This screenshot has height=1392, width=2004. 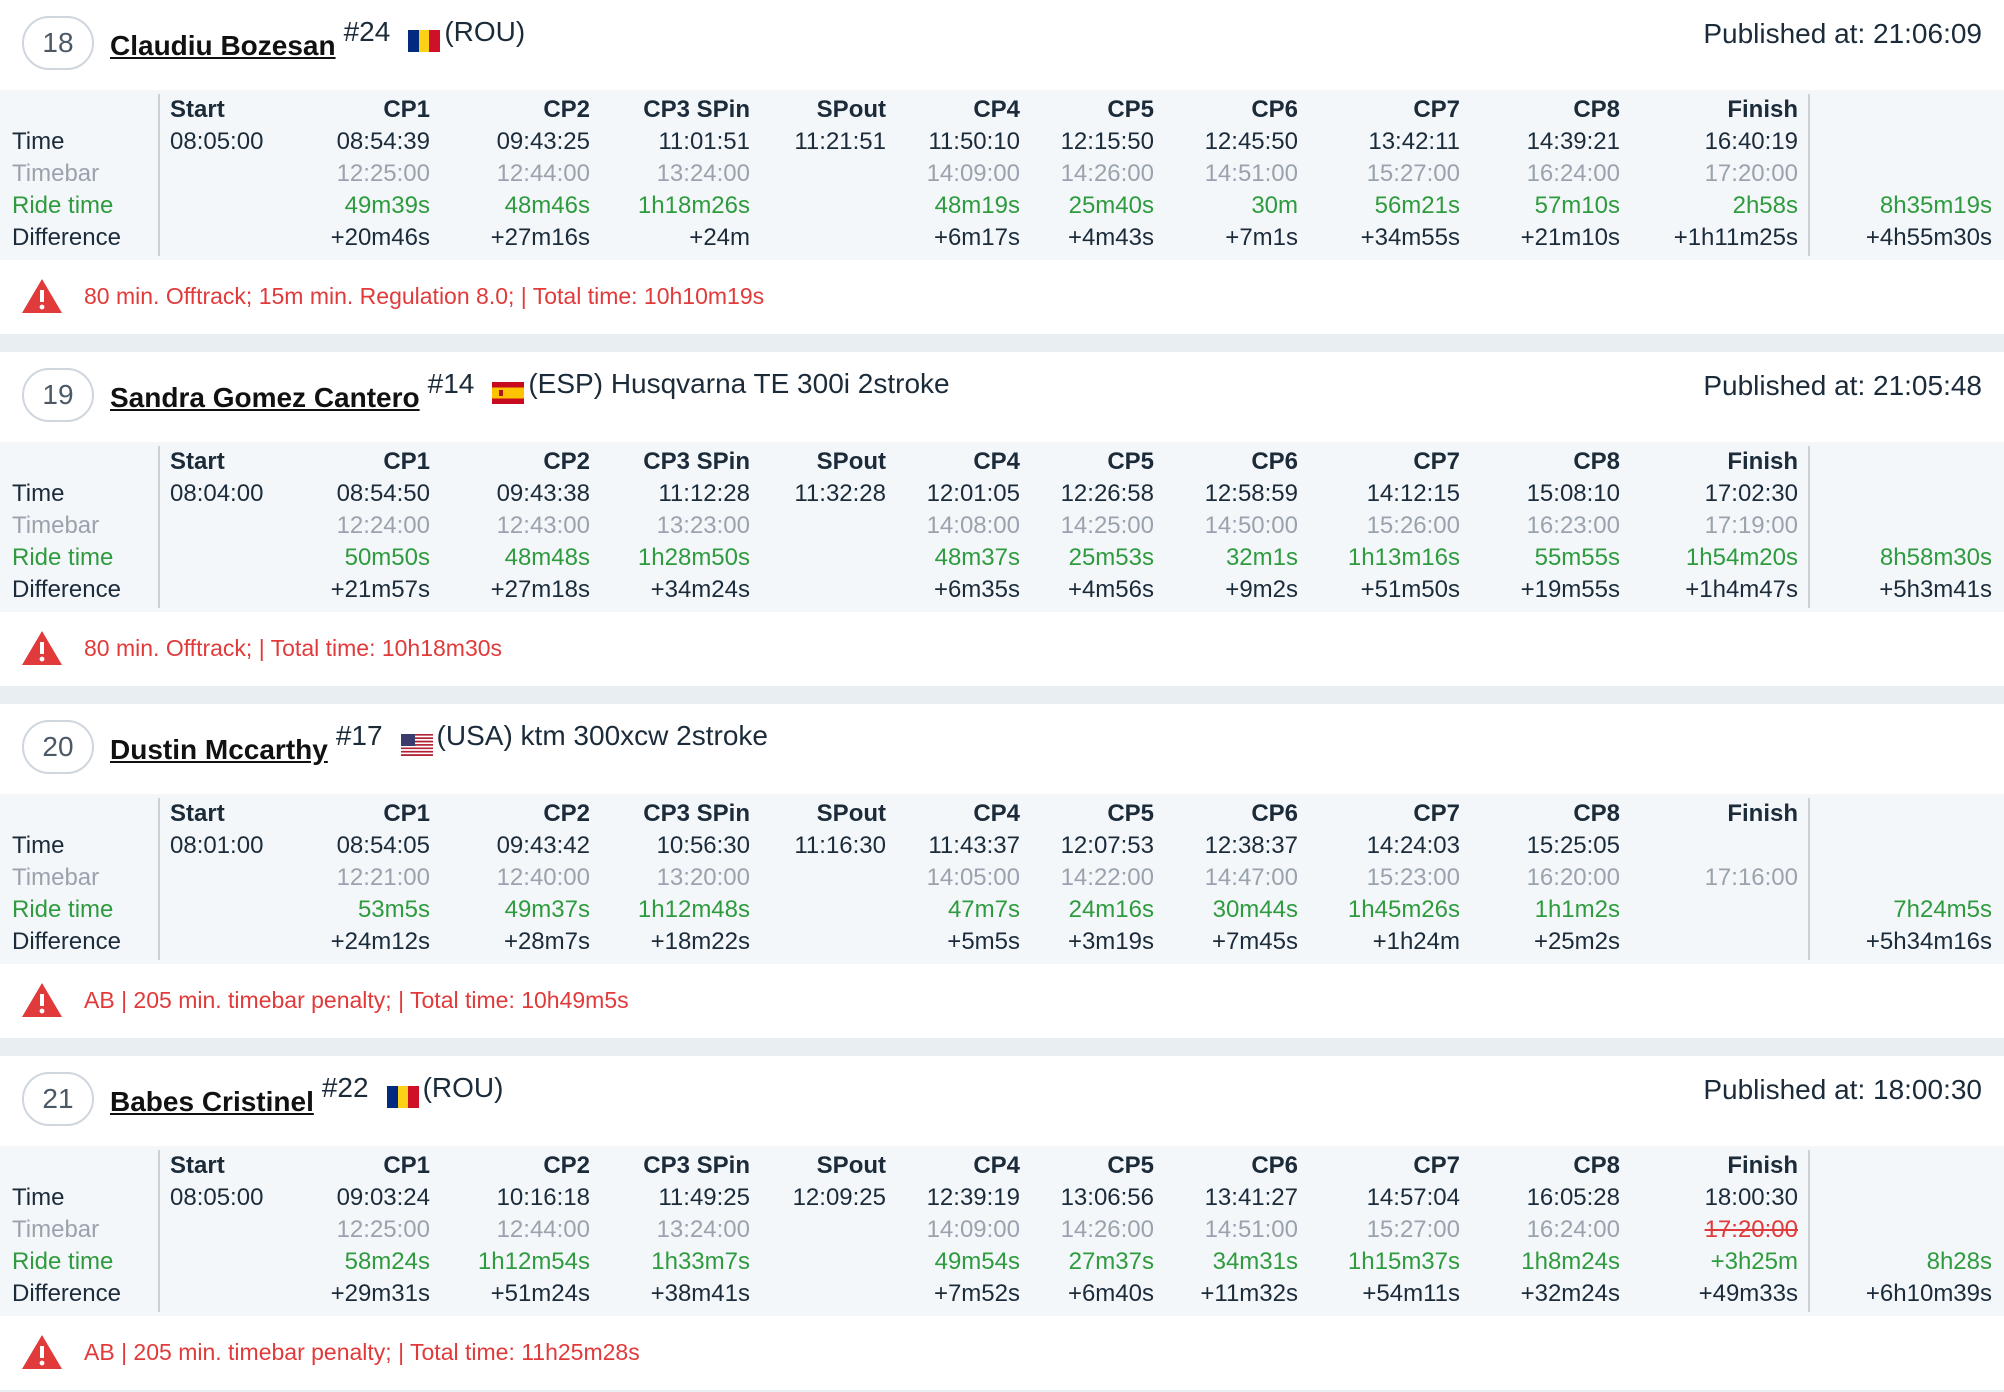 I want to click on ride-time-cell: 48m48s, so click(x=547, y=557).